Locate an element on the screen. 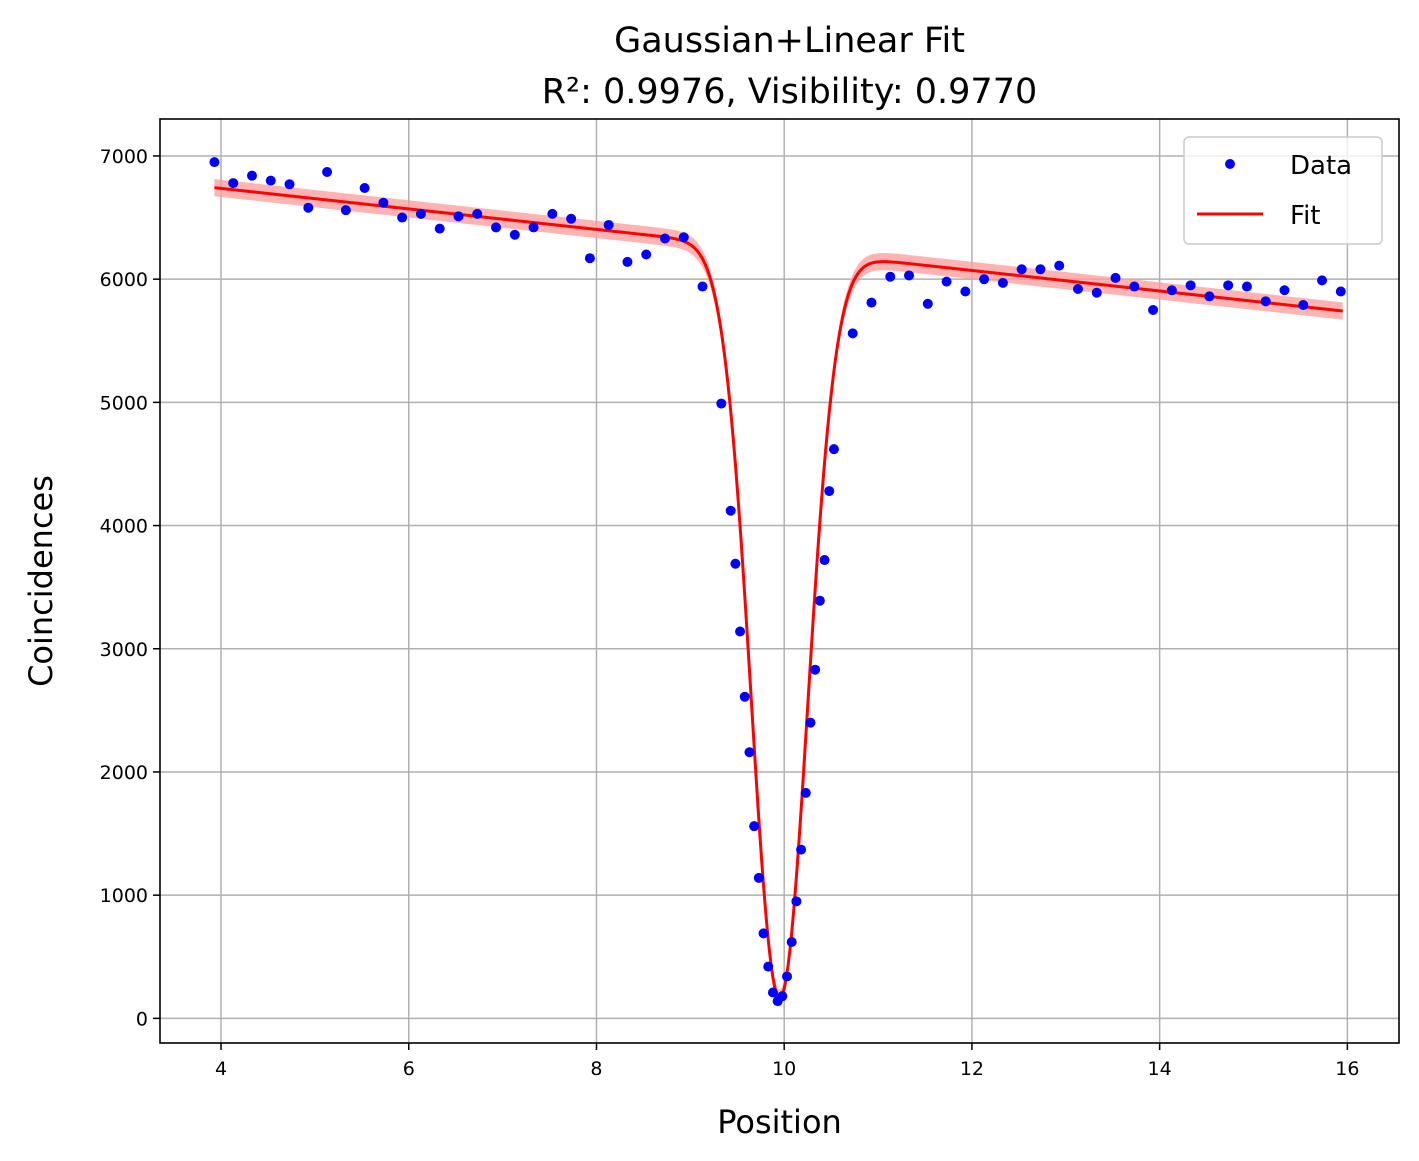  y-tick-label: 0 is located at coordinates (142, 1019).